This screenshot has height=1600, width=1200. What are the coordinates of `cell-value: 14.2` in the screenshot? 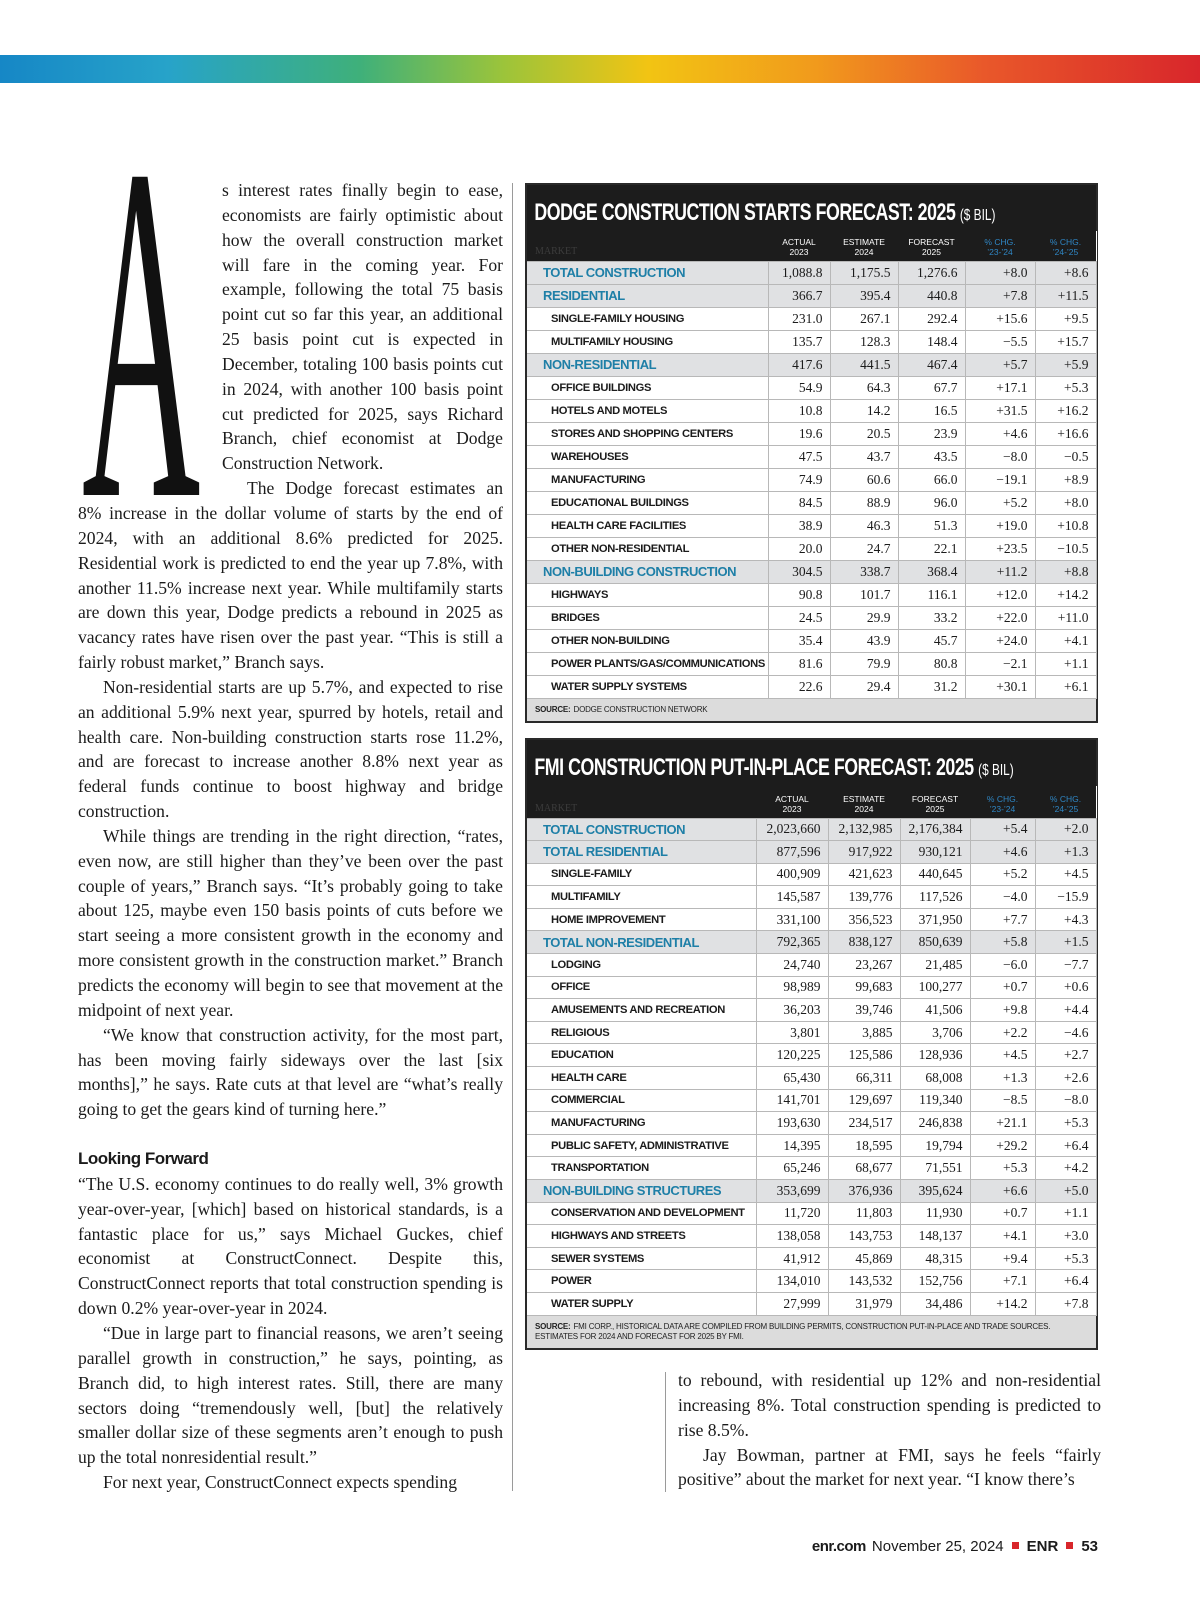 It's located at (864, 410).